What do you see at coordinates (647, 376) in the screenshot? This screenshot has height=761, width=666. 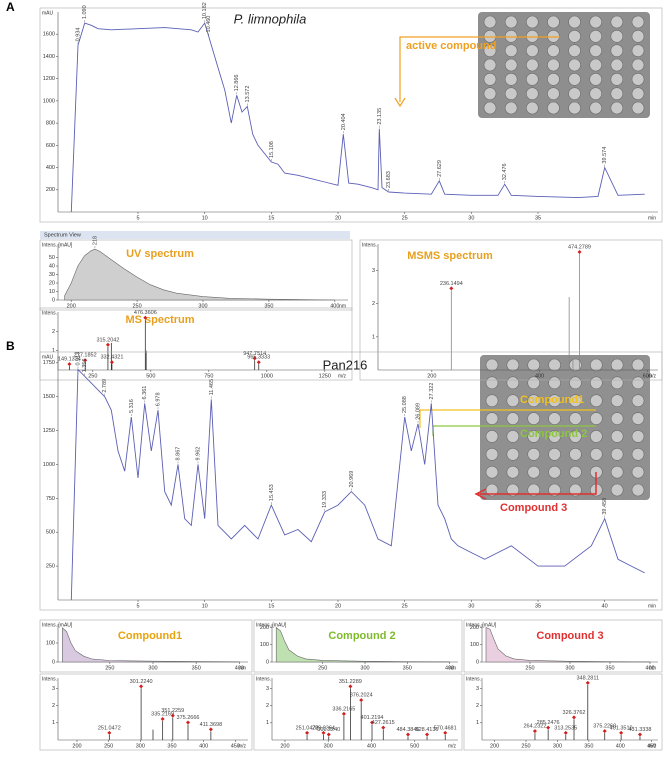 I see `x-tick-label: 600` at bounding box center [647, 376].